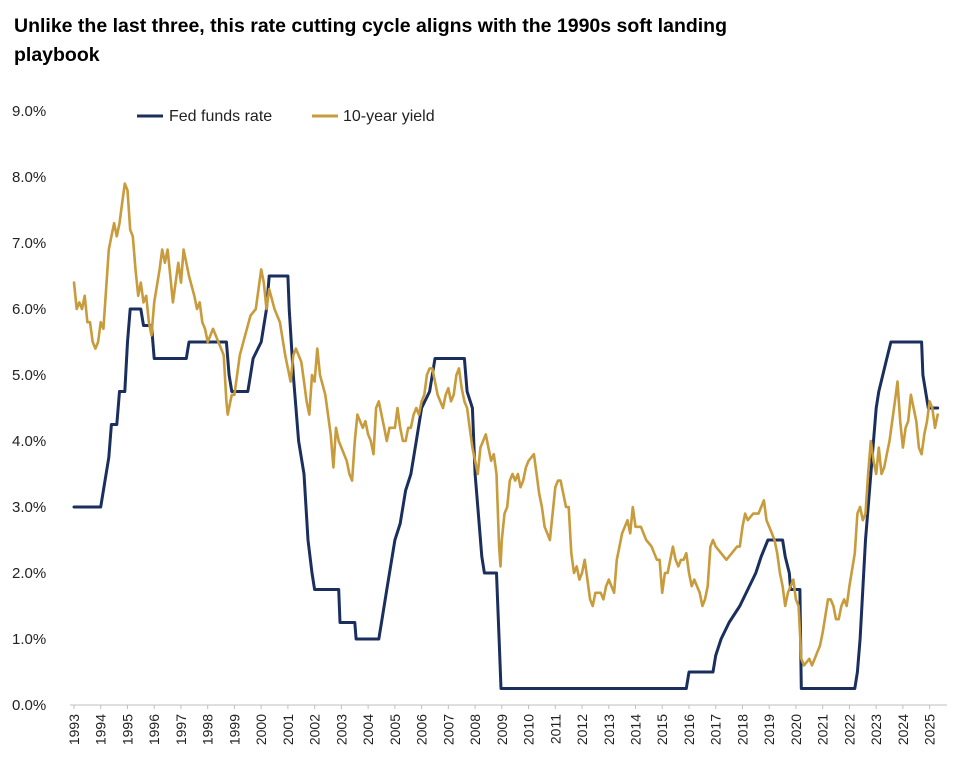 The height and width of the screenshot is (774, 958). I want to click on x-tick-label: 2004, so click(368, 729).